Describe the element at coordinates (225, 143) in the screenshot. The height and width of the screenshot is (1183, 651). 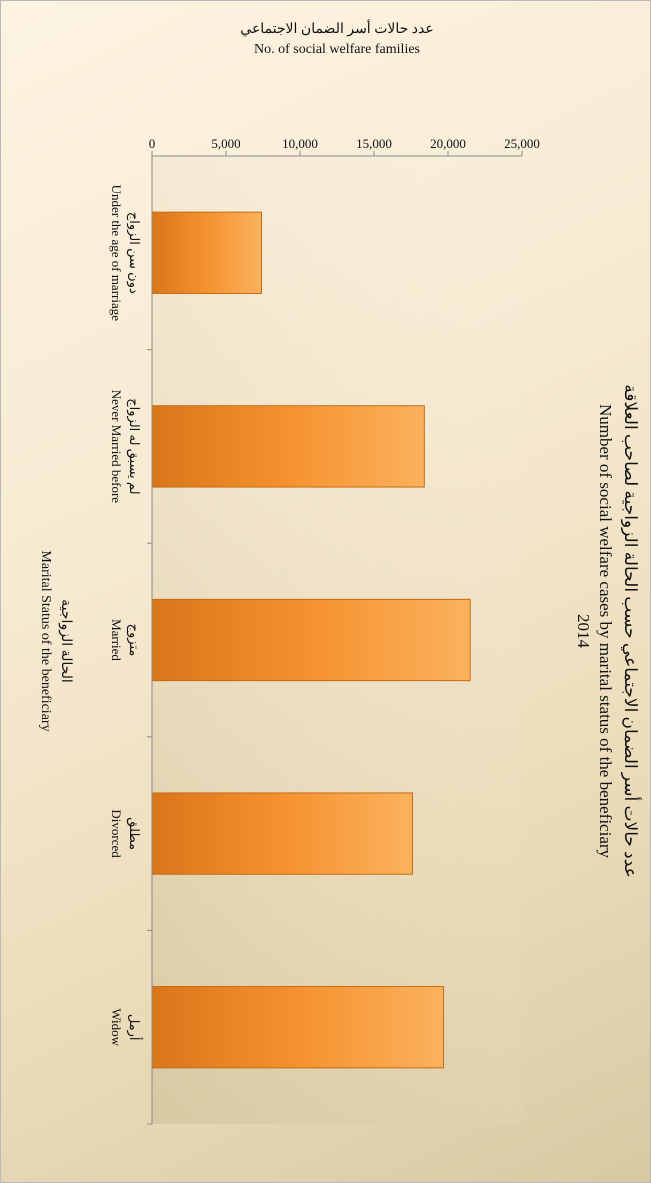
I see `y-tick-label: 5,000` at that location.